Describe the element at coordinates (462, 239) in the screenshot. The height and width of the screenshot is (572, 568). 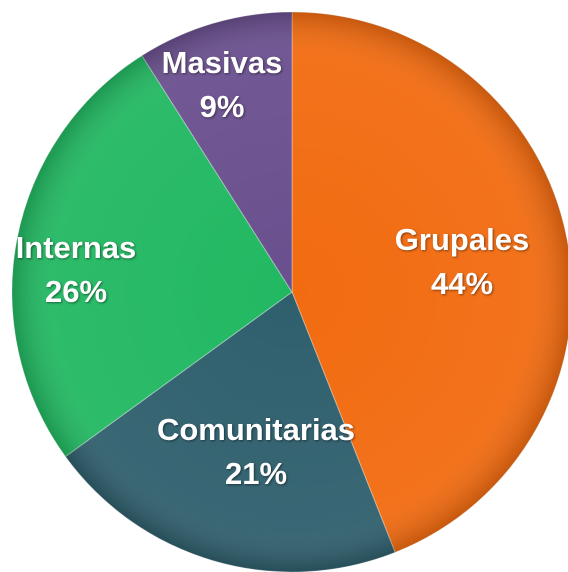
I see `category-label: Grupales` at that location.